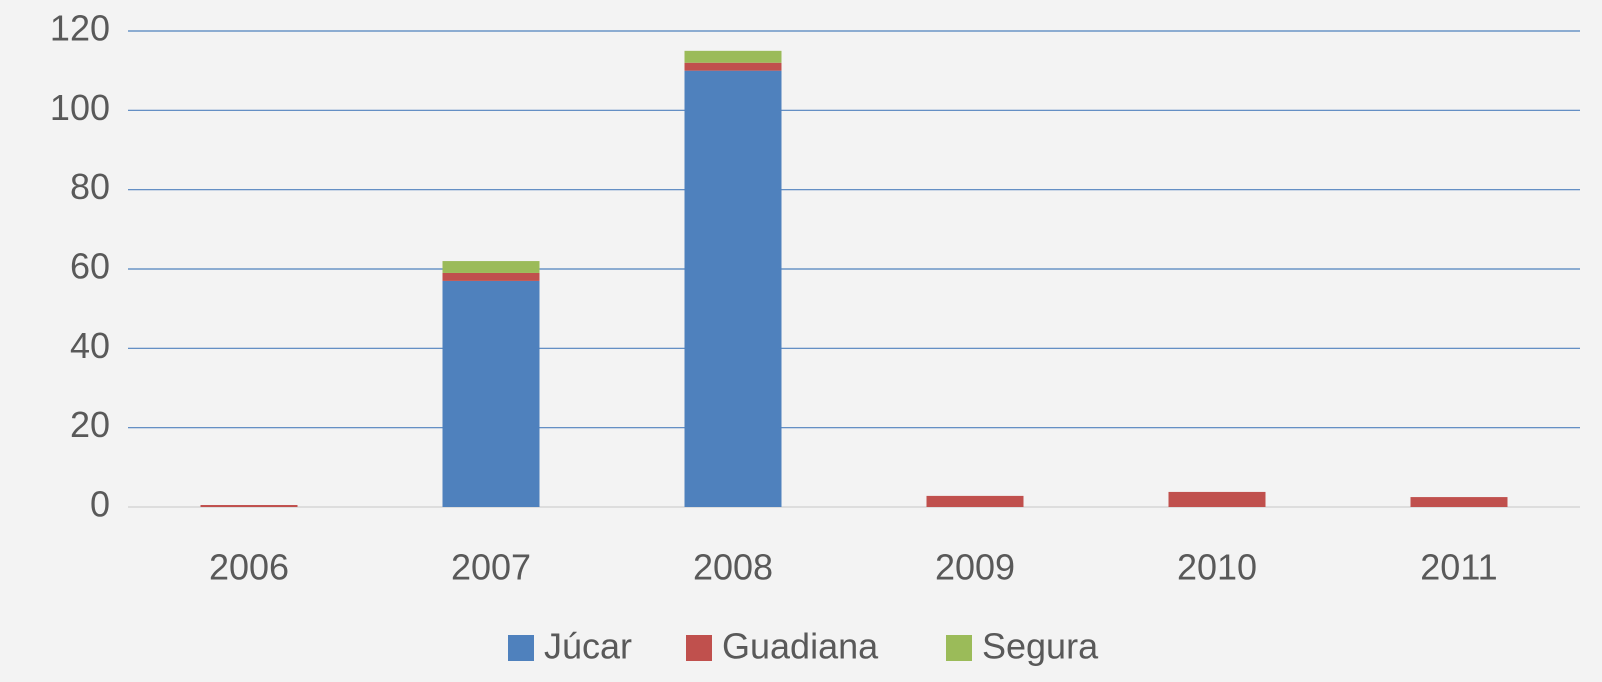 This screenshot has height=682, width=1602. What do you see at coordinates (100, 504) in the screenshot?
I see `y-tick-label: 0` at bounding box center [100, 504].